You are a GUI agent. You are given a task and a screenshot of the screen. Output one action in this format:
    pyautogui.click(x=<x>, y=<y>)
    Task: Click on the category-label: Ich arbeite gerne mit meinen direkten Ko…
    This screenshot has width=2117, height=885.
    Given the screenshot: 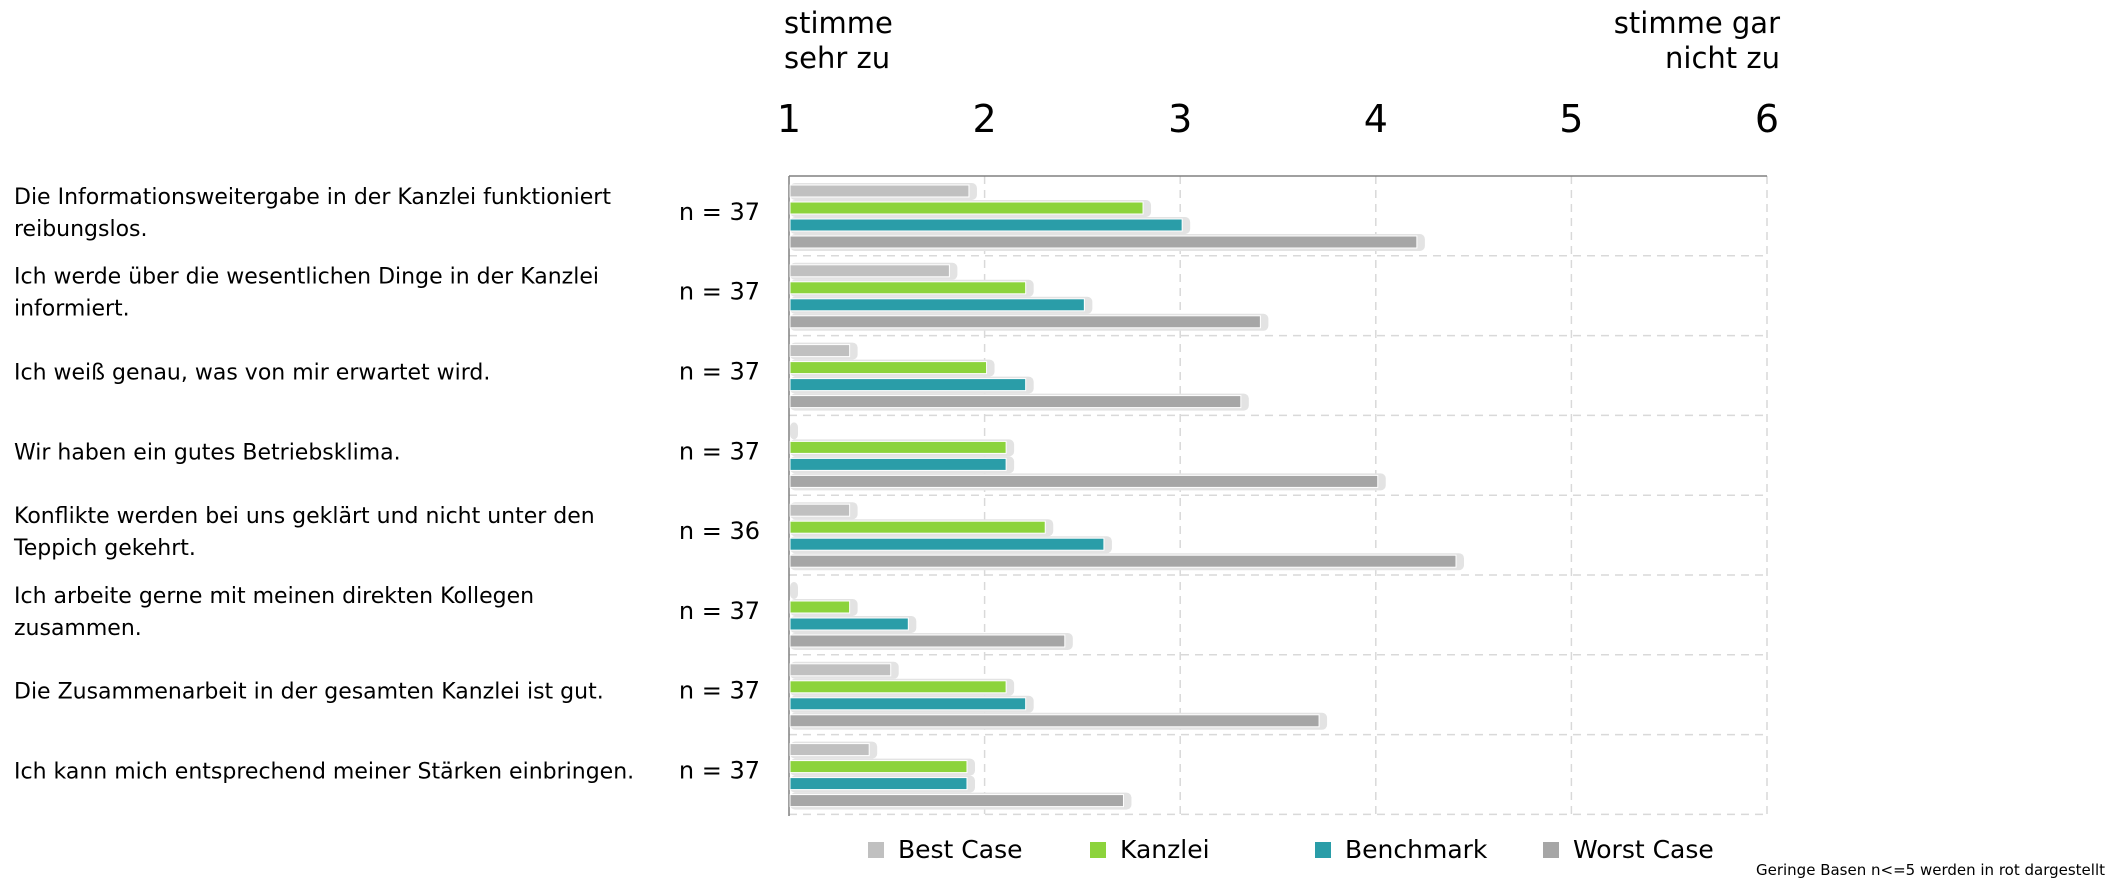 What is the action you would take?
    pyautogui.click(x=274, y=612)
    